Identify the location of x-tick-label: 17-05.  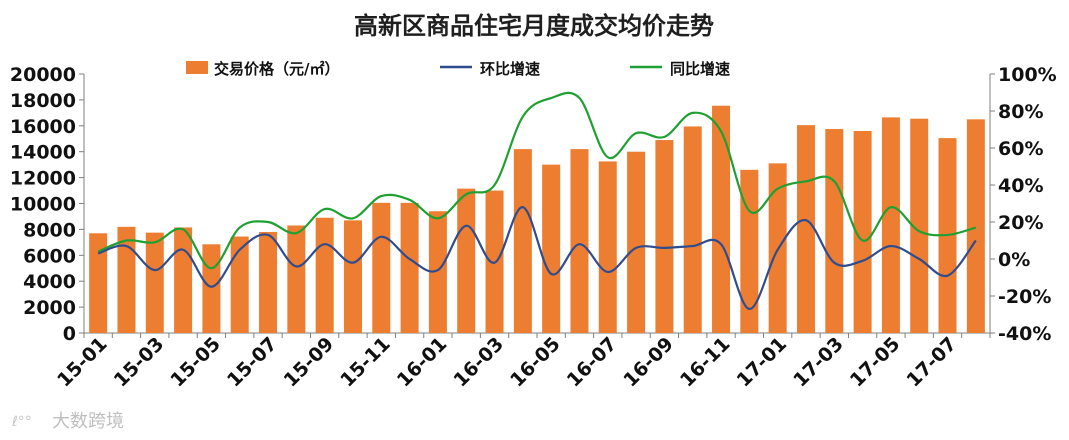
(875, 362).